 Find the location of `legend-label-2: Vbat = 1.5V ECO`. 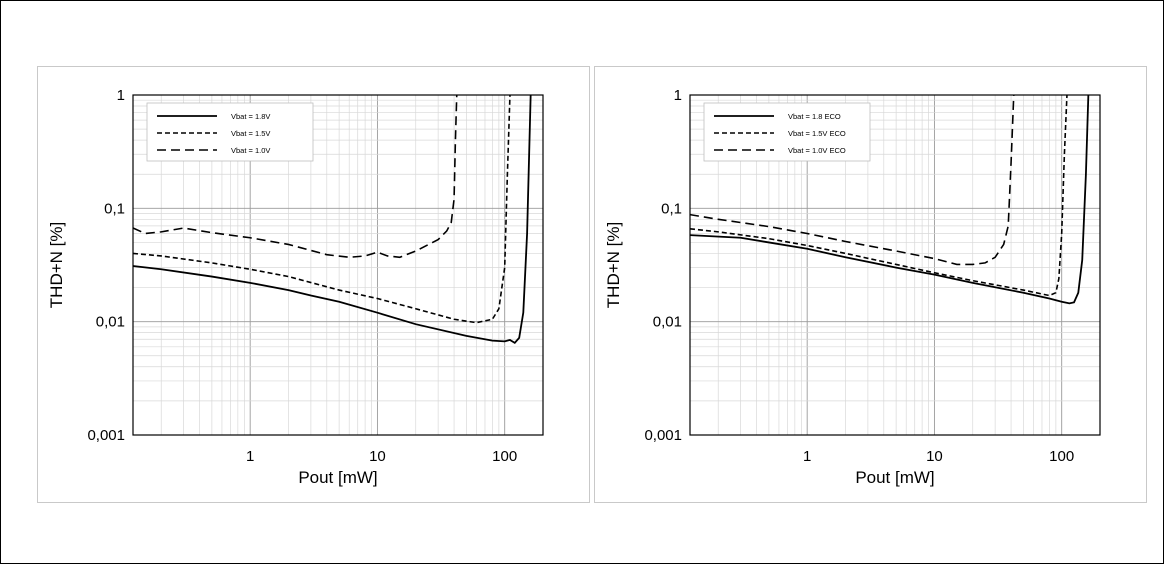

legend-label-2: Vbat = 1.5V ECO is located at coordinates (817, 133).